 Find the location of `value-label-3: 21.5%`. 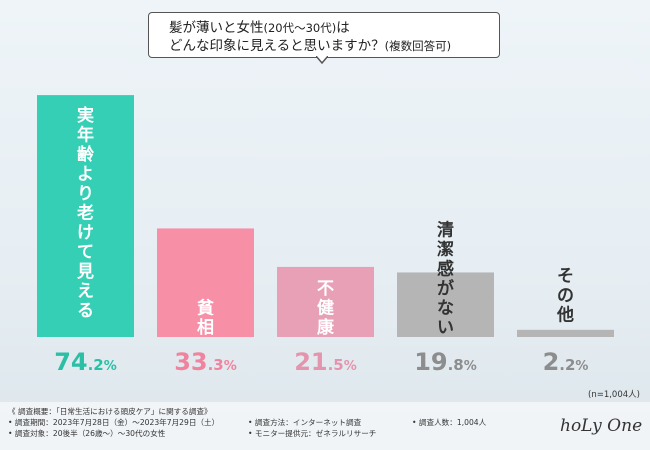

value-label-3: 21.5% is located at coordinates (325, 362).